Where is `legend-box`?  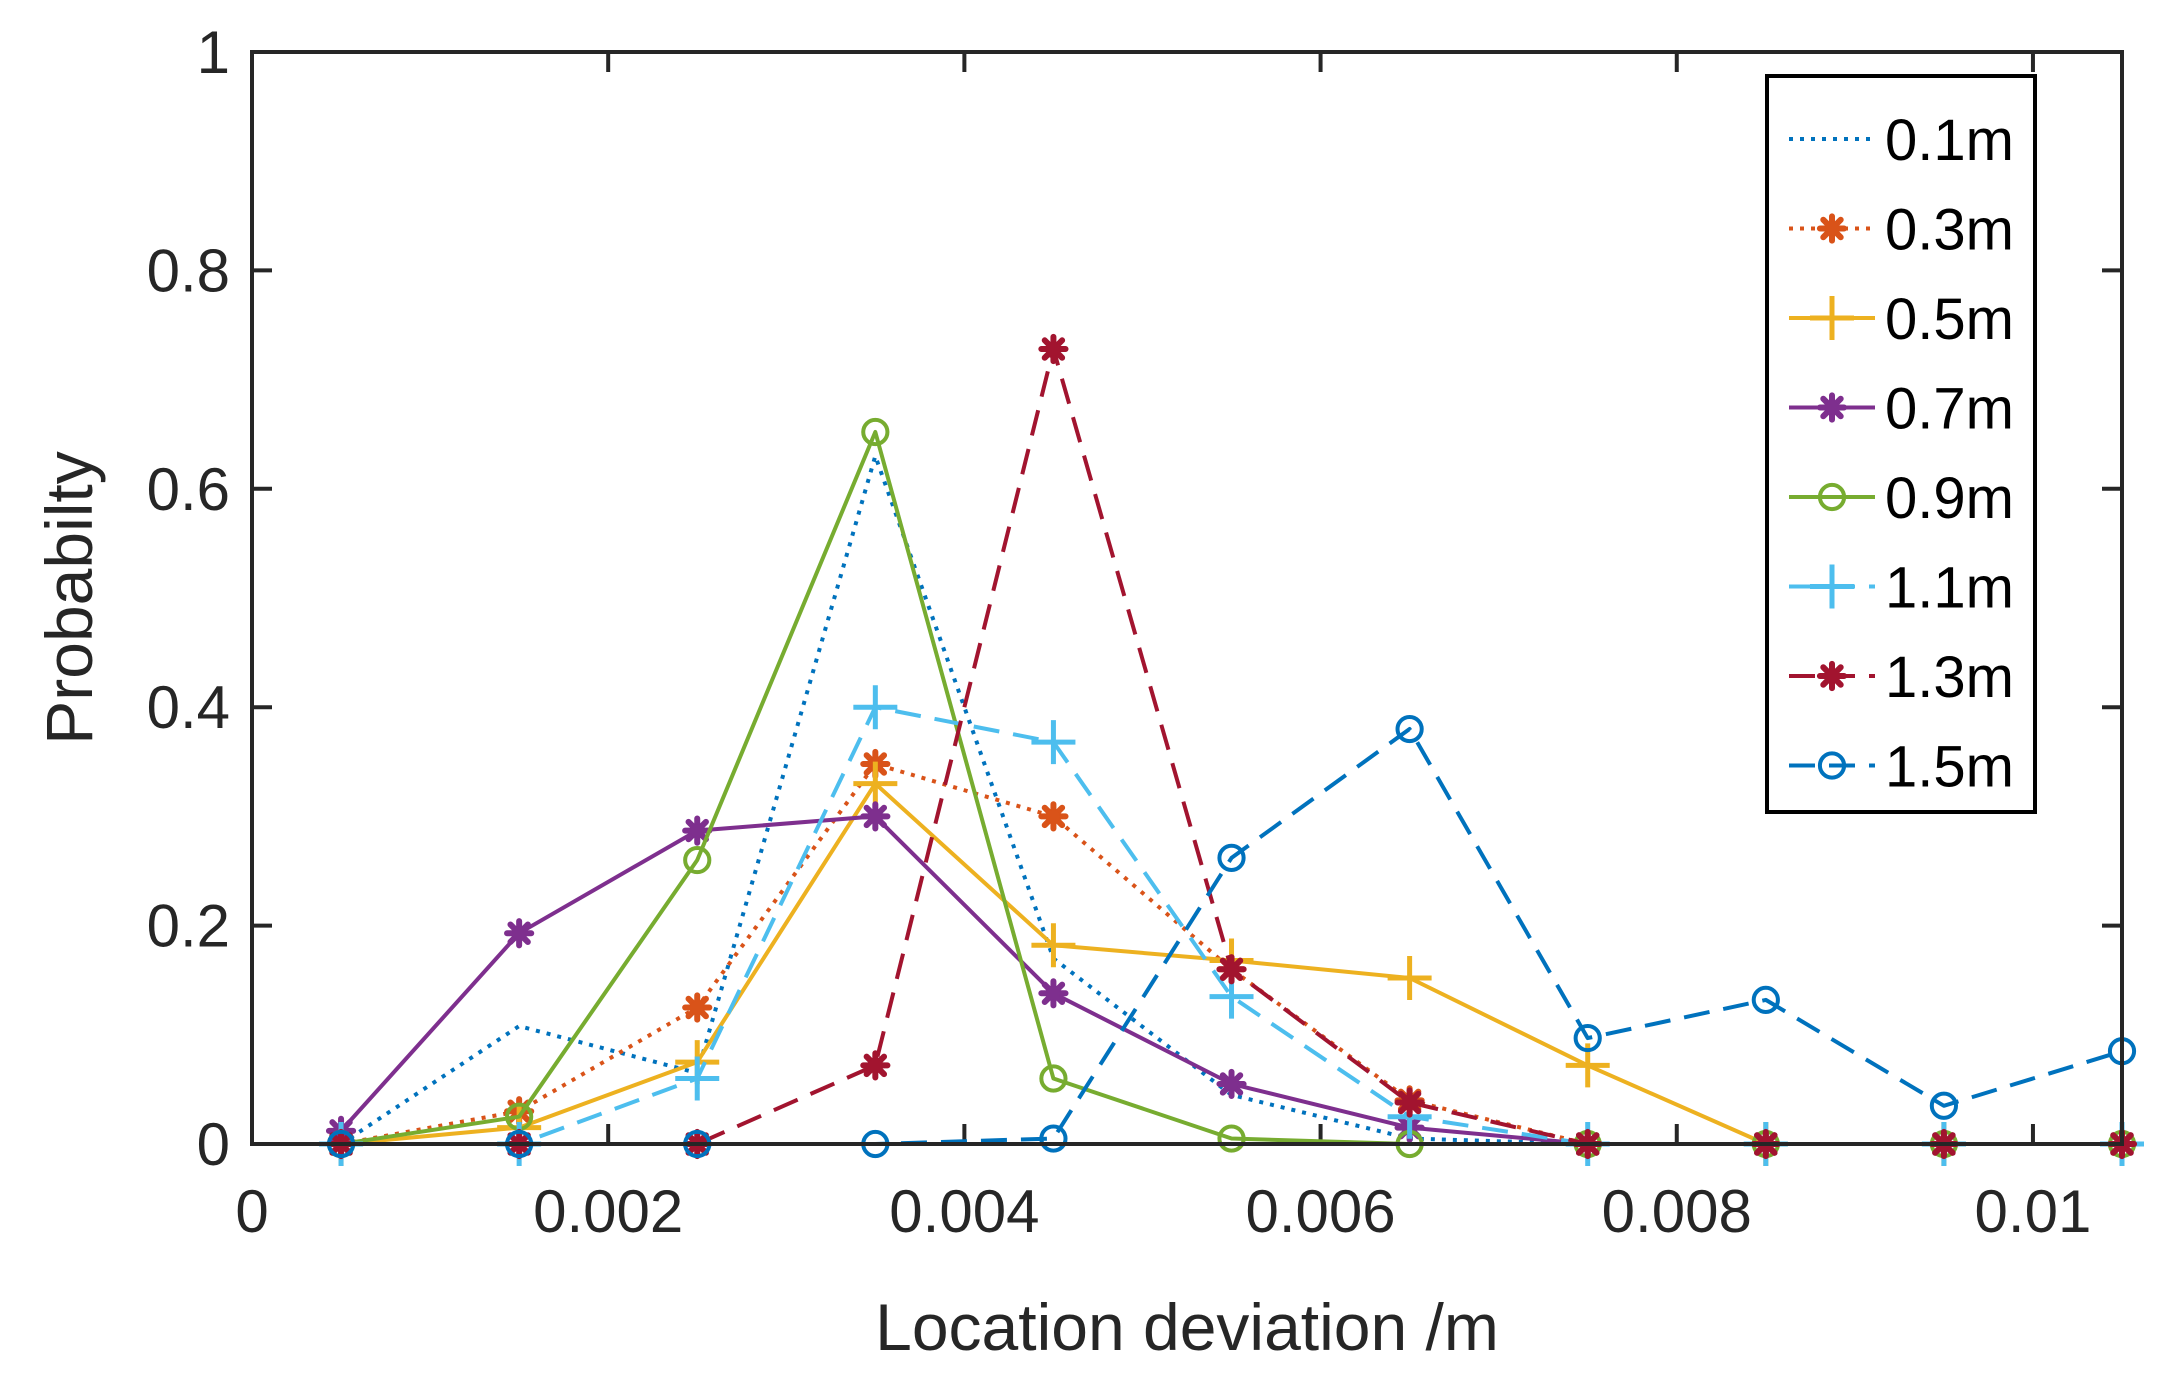
legend-box is located at coordinates (1901, 444).